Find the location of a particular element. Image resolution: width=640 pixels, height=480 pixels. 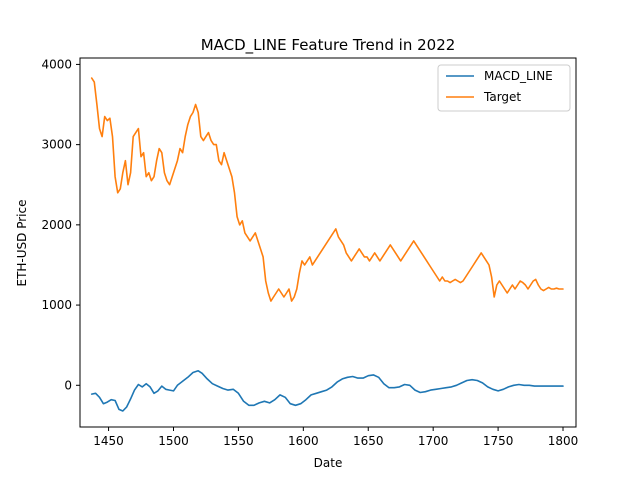

chart-title: MACD_LINE Feature Trend in 2022 is located at coordinates (328, 45).